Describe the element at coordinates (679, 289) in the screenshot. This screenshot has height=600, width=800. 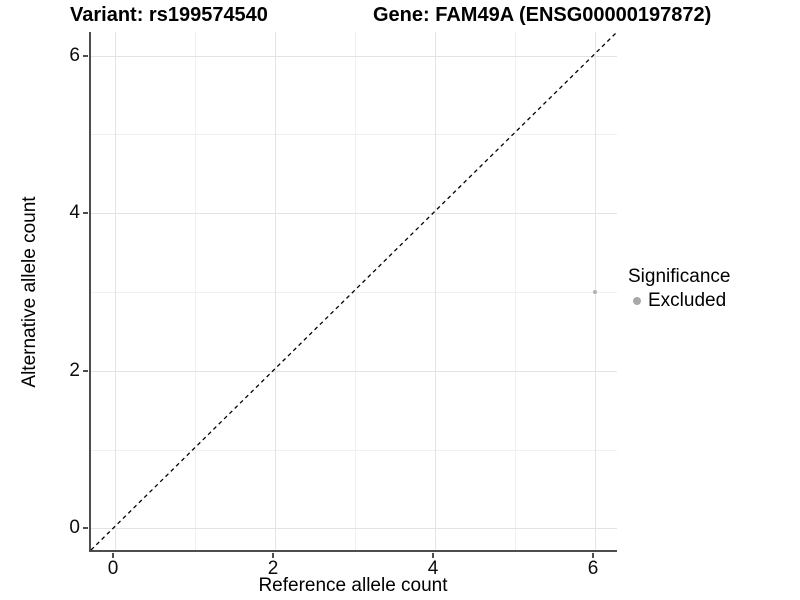
I see `legend: Significance Excluded` at that location.